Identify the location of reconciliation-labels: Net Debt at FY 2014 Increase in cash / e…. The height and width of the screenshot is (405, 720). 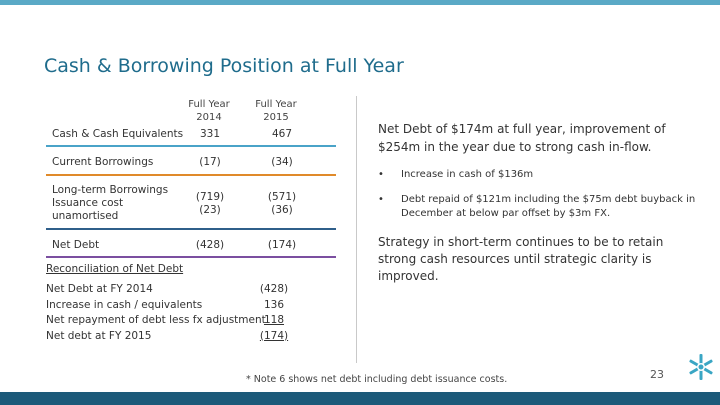
(156, 313).